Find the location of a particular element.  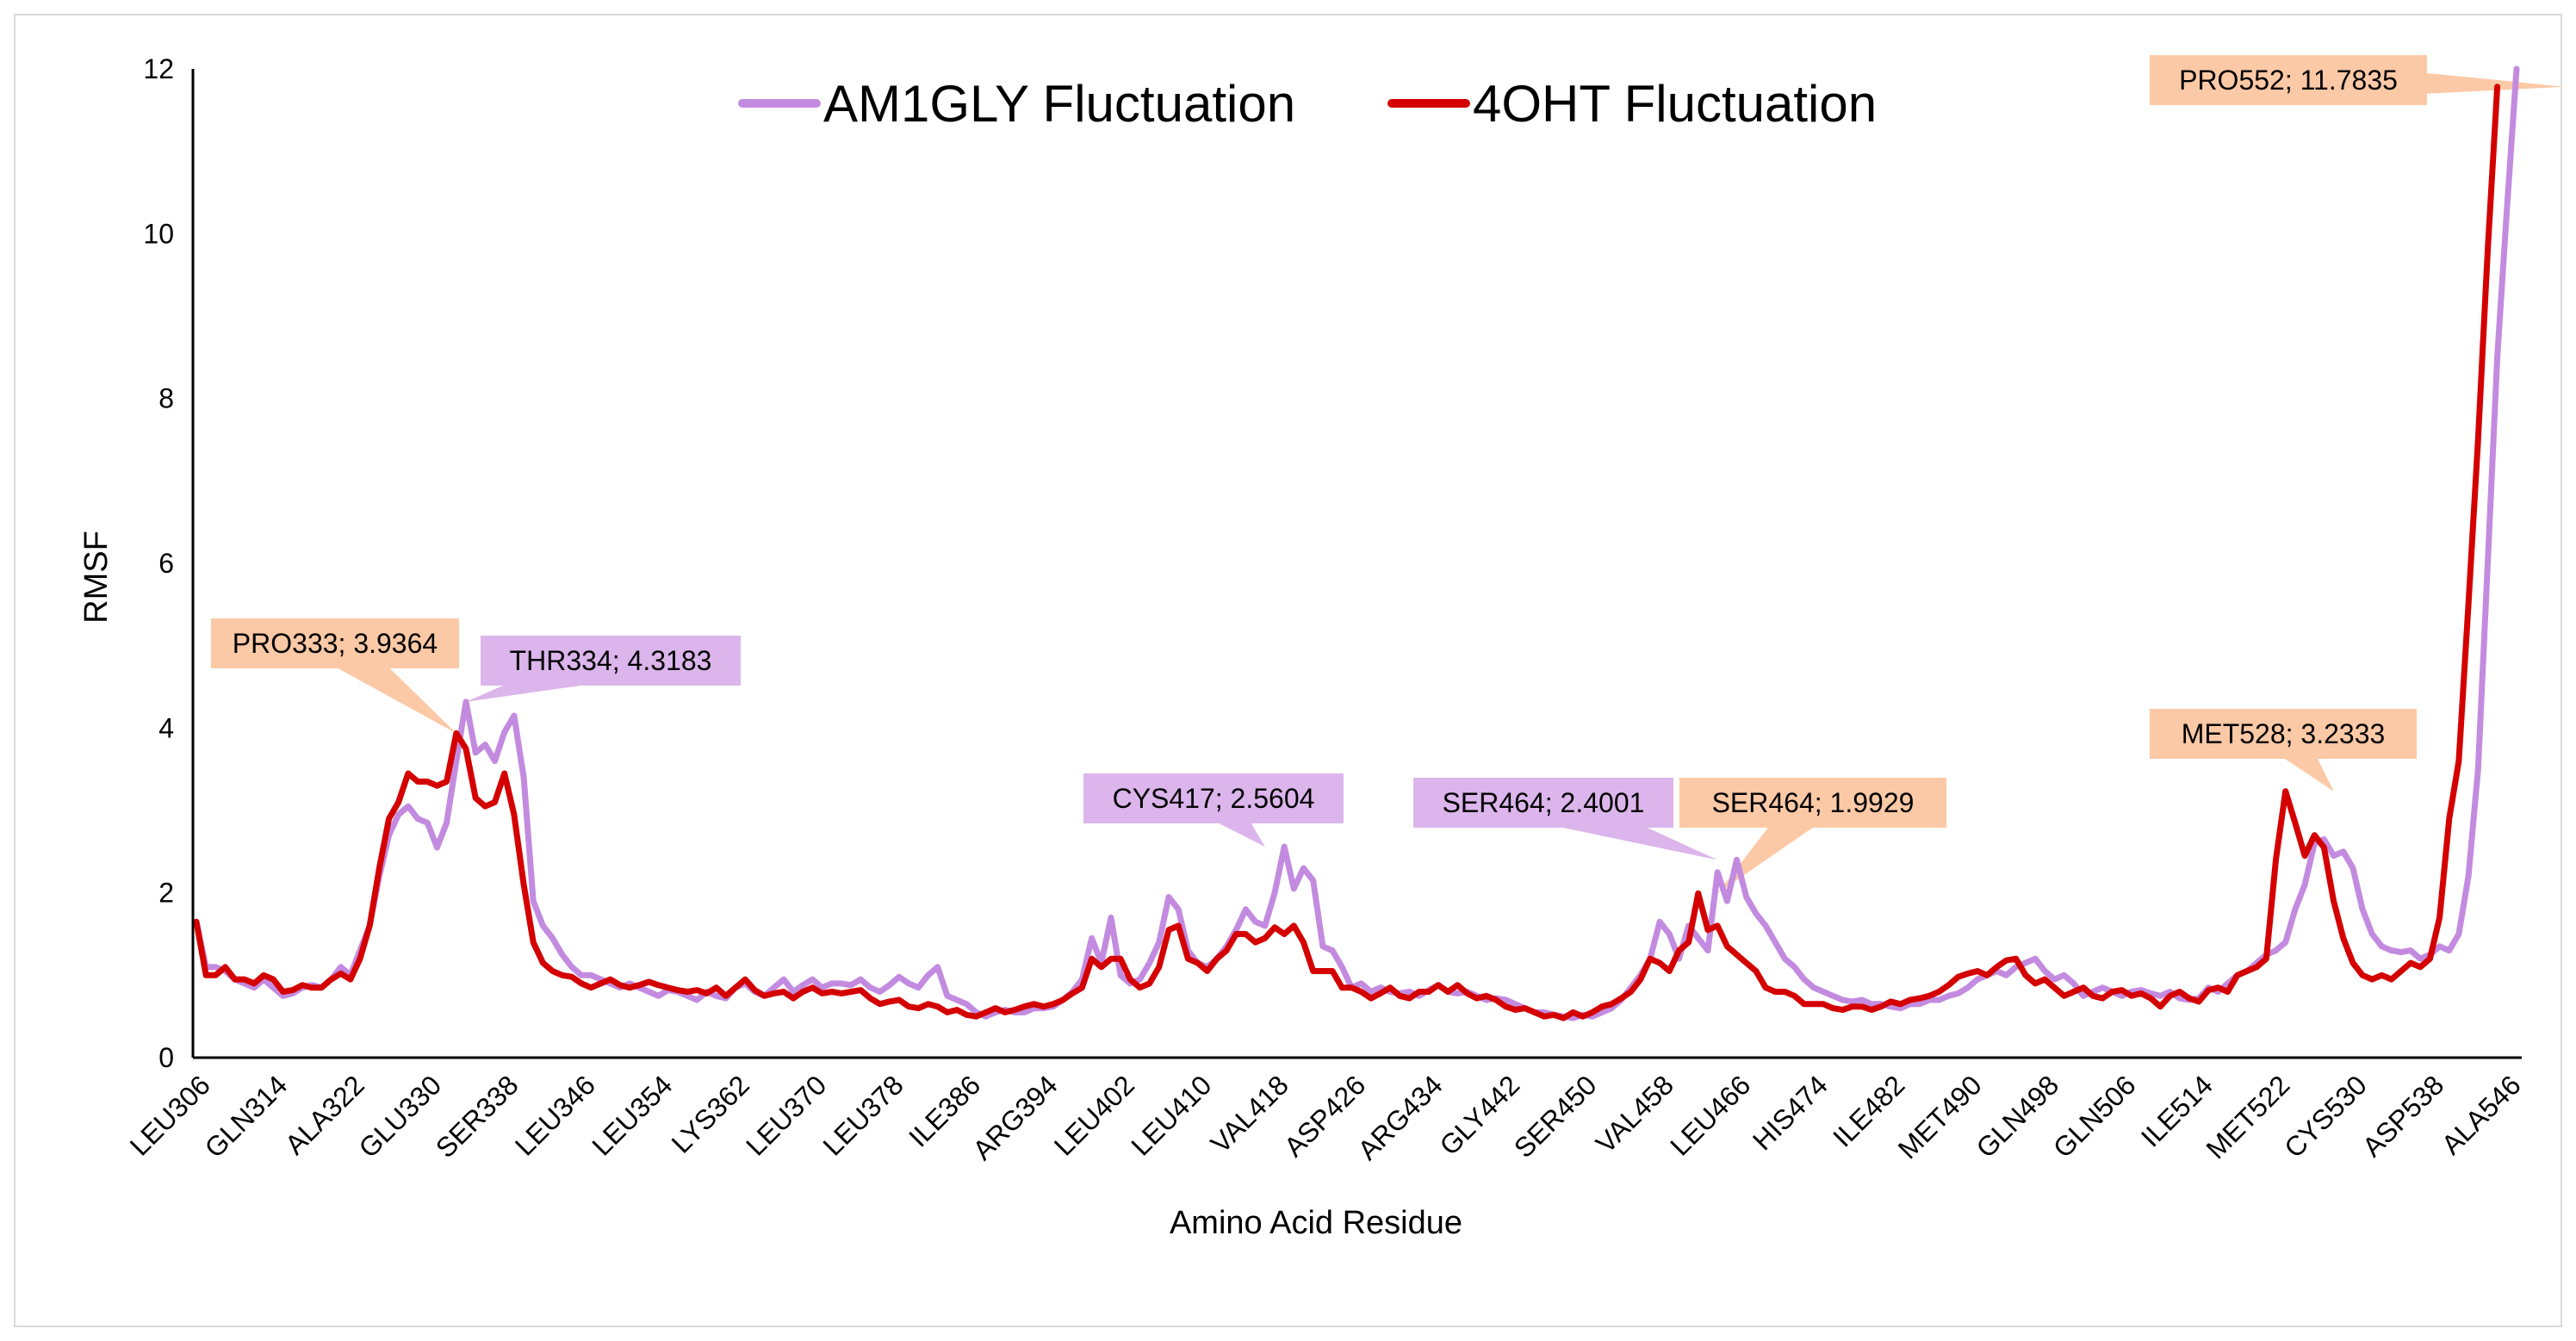

annotation-label: CYS417; 2.5604 is located at coordinates (1214, 798).